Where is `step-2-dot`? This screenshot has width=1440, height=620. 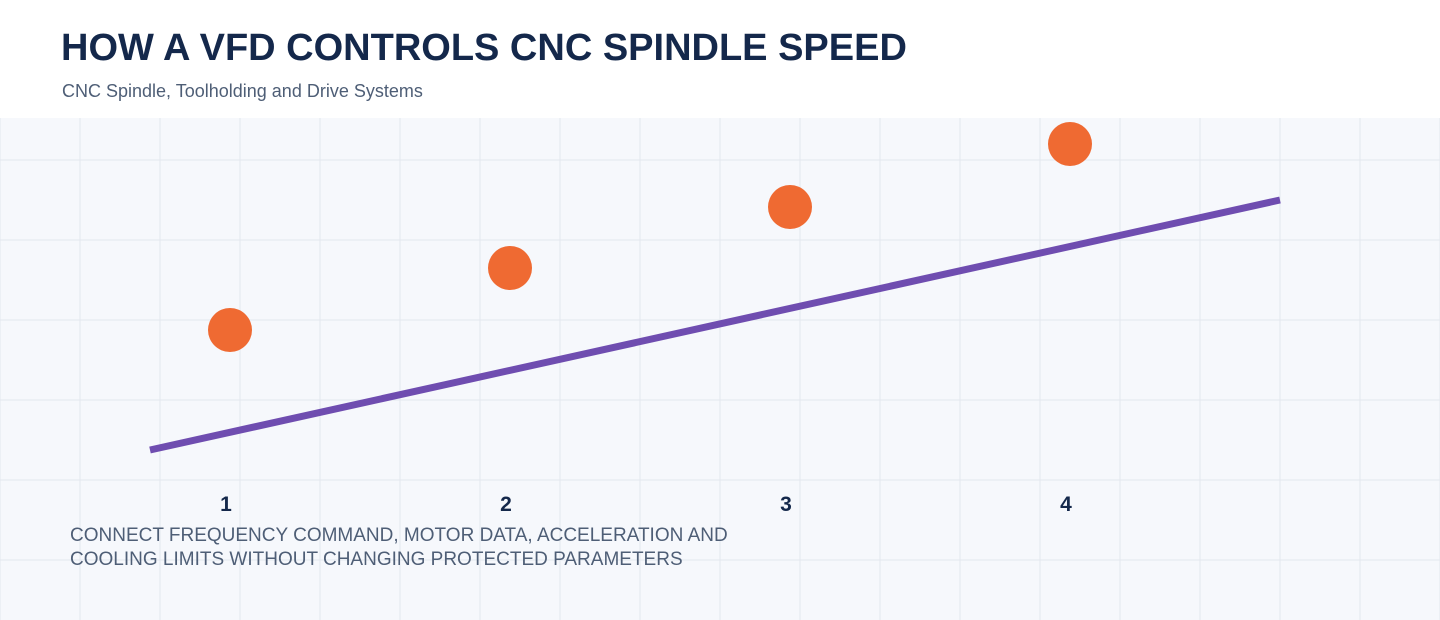
step-2-dot is located at coordinates (510, 268).